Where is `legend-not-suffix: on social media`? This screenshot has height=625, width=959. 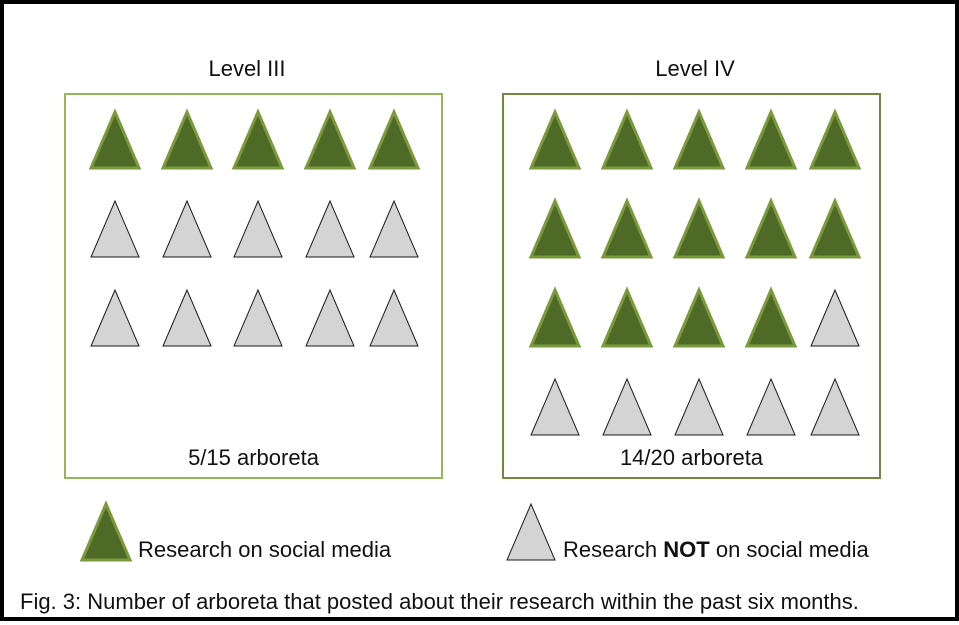 legend-not-suffix: on social media is located at coordinates (789, 549).